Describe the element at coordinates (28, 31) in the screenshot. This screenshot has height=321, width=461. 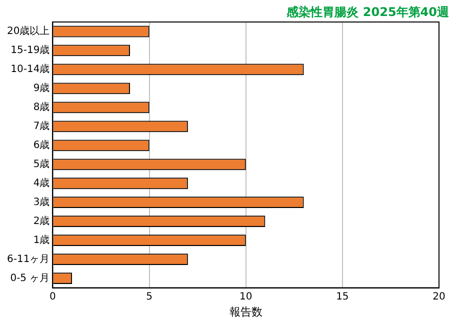
I see `y-tick-label: 20歳以上` at that location.